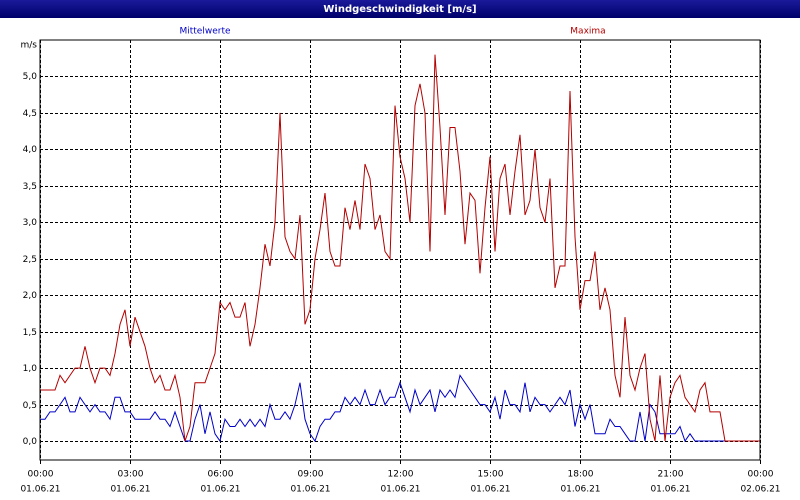  What do you see at coordinates (671, 475) in the screenshot?
I see `x-tick-label: 21:00` at bounding box center [671, 475].